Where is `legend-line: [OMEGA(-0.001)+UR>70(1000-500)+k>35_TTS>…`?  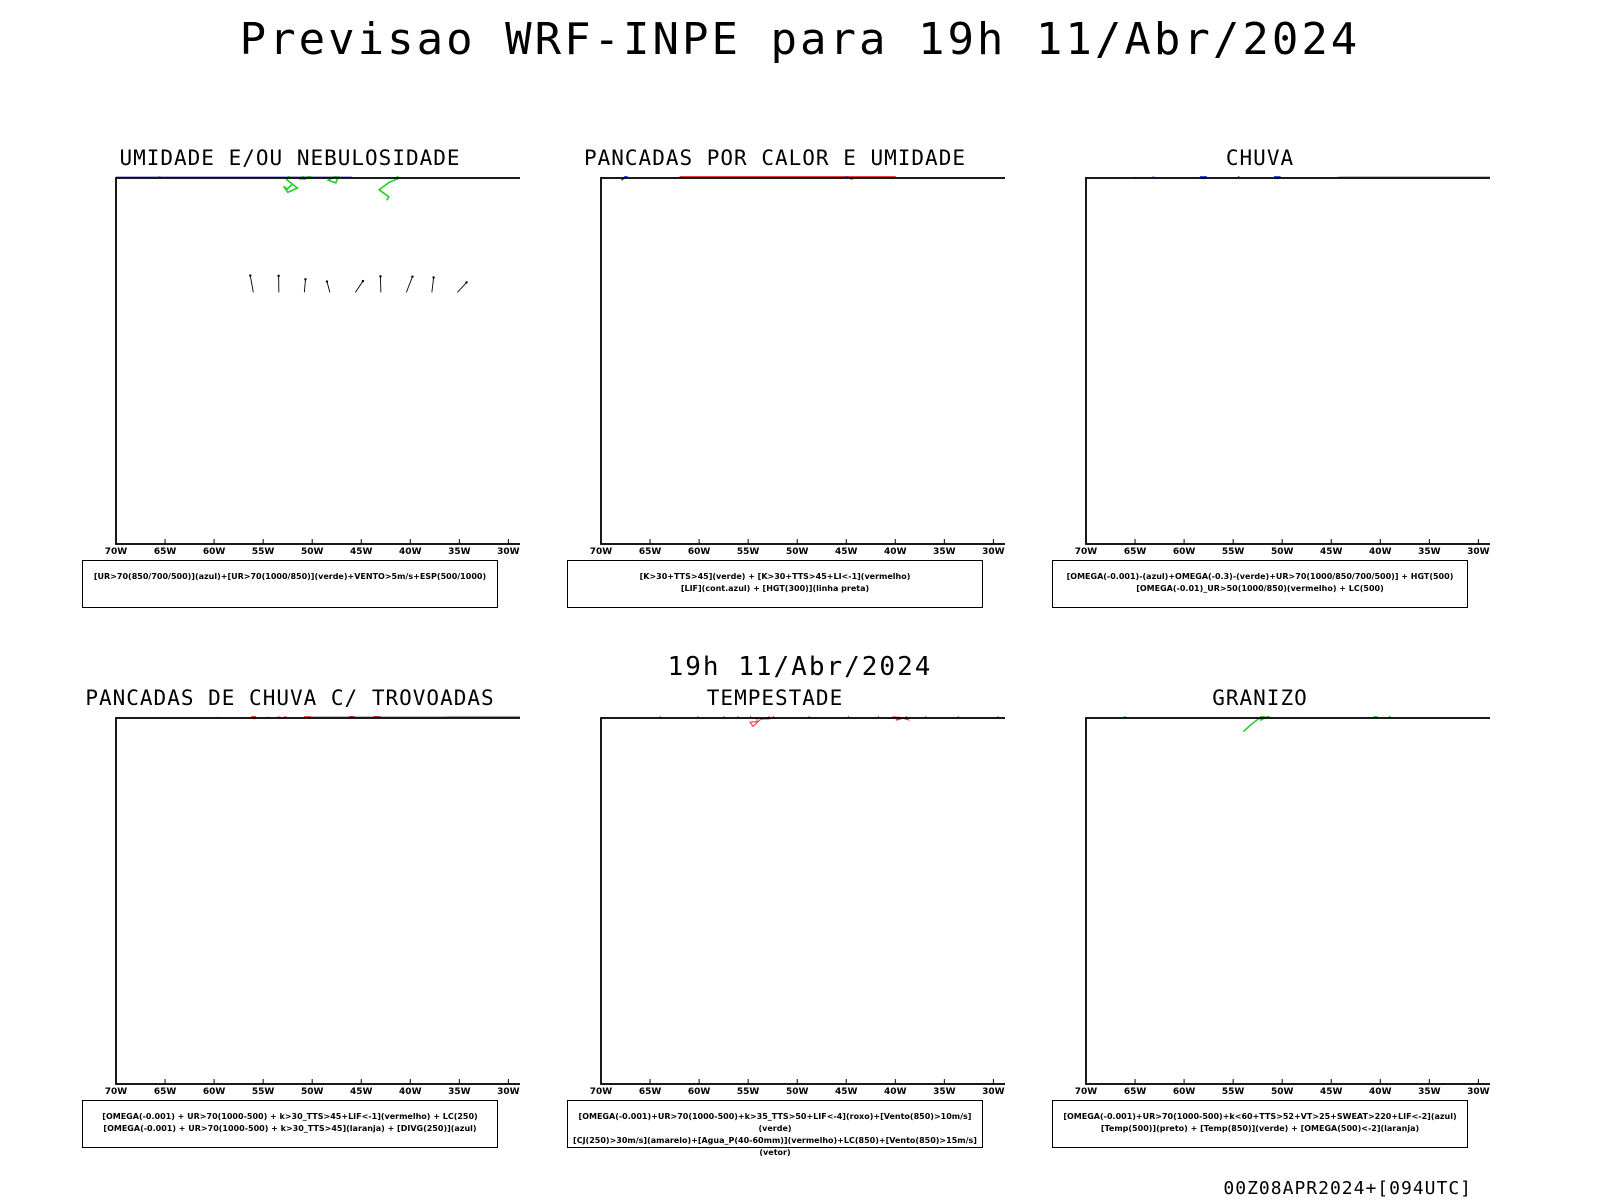 legend-line: [OMEGA(-0.001)+UR>70(1000-500)+k>35_TTS>… is located at coordinates (775, 1122).